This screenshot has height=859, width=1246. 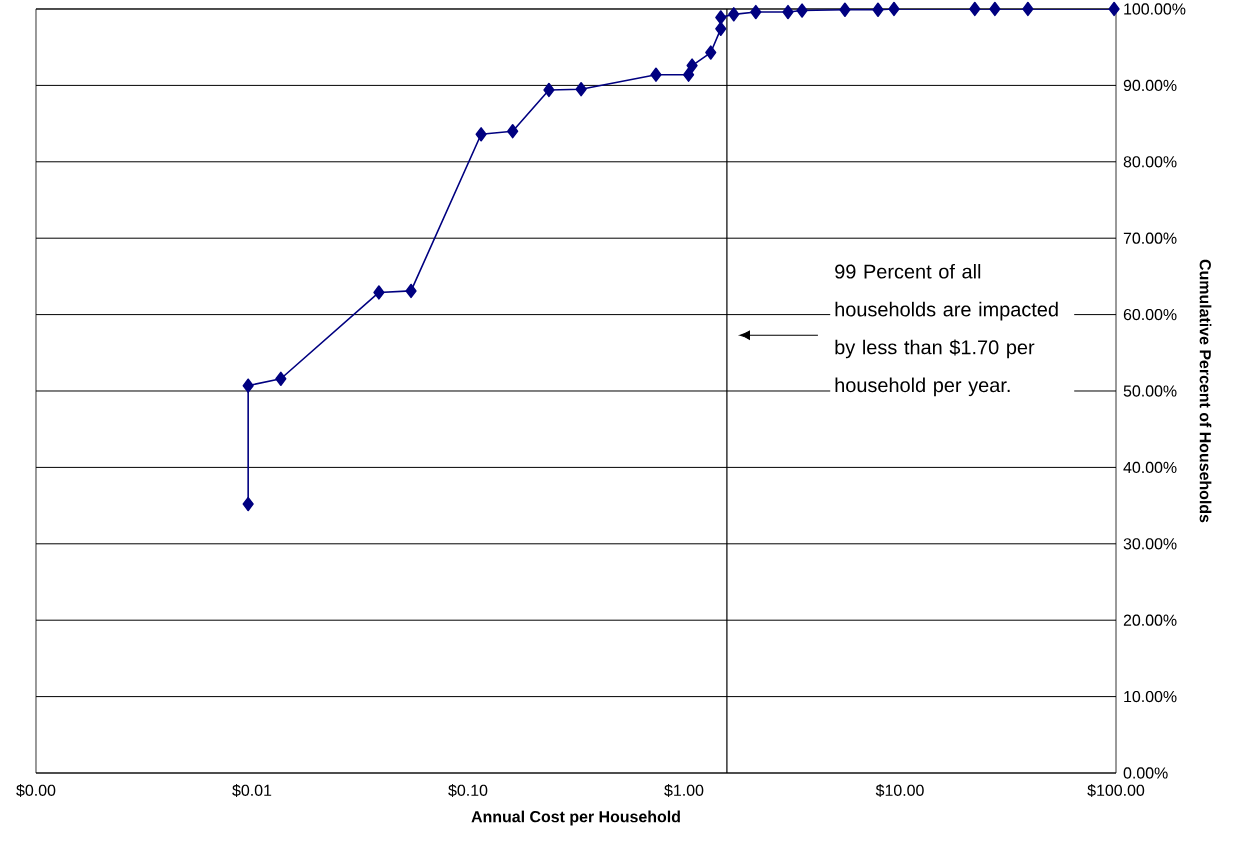 What do you see at coordinates (1150, 162) in the screenshot?
I see `y-tick-label: 80.00%` at bounding box center [1150, 162].